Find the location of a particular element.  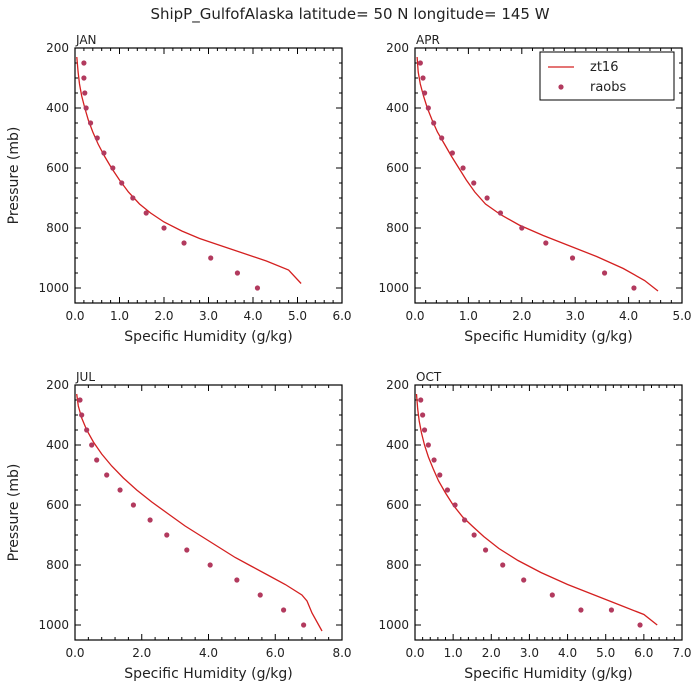

y-axis-label: Pressure (mb) is located at coordinates (14, 513).